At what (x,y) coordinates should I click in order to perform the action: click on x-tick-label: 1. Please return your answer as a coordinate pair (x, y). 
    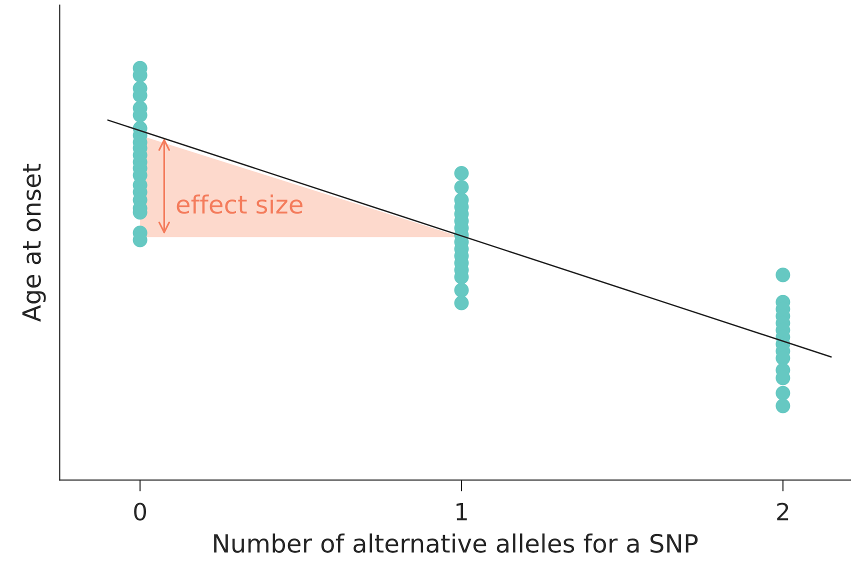
    Looking at the image, I should click on (461, 511).